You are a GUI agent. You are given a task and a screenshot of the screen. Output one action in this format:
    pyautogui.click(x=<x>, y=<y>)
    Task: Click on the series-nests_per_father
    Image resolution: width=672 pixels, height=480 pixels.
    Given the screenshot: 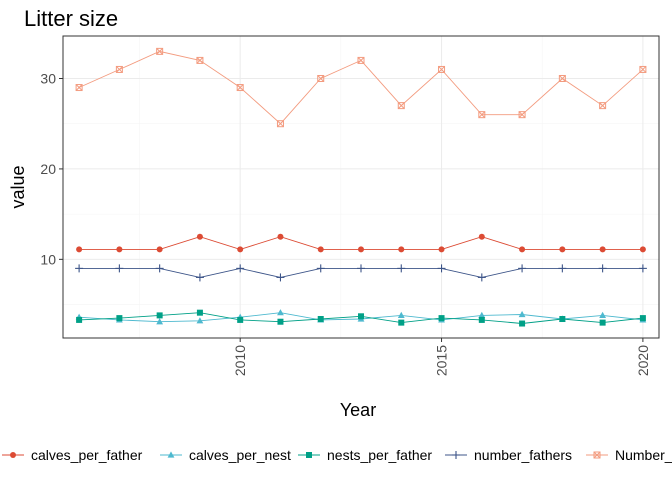 What is the action you would take?
    pyautogui.click(x=361, y=318)
    